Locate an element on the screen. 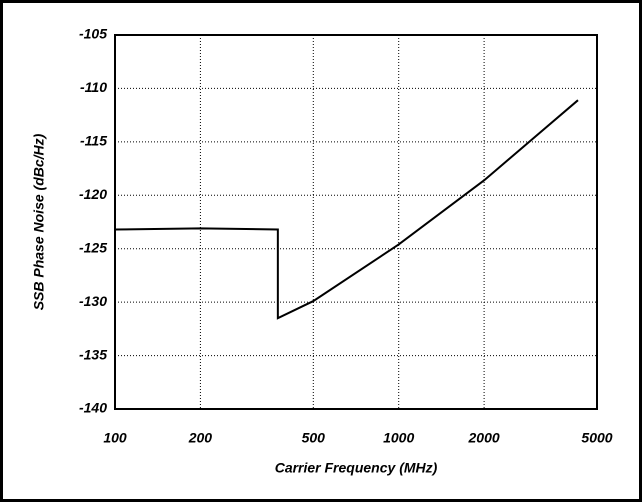 The width and height of the screenshot is (642, 502). y-tick-label: -120 is located at coordinates (93, 194).